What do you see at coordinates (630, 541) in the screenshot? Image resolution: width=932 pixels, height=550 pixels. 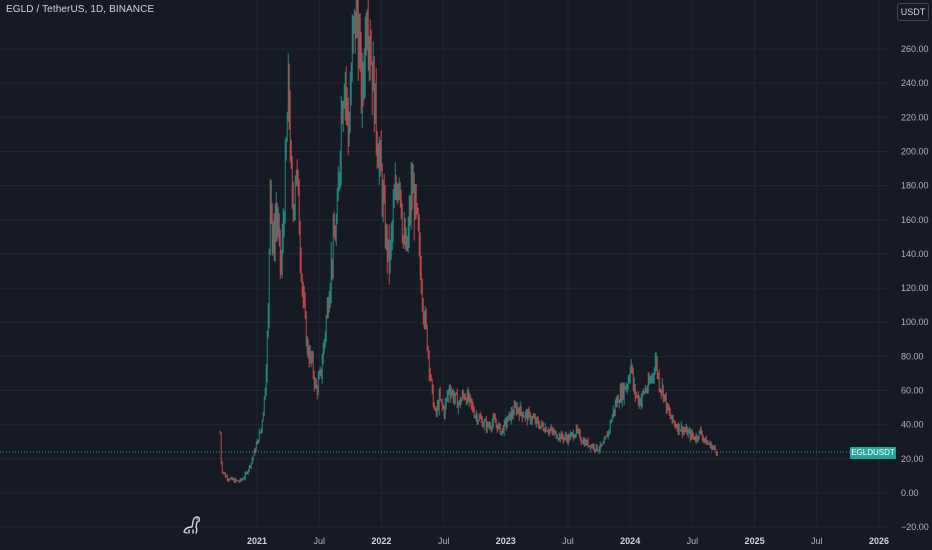 I see `time-tick-label: 2024` at bounding box center [630, 541].